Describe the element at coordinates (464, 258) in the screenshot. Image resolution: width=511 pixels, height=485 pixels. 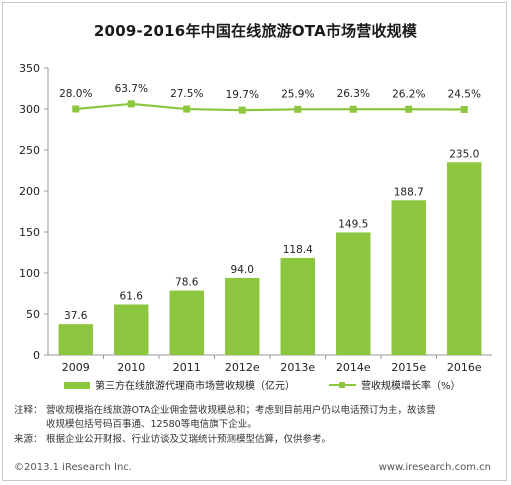
I see `bar-2016e` at that location.